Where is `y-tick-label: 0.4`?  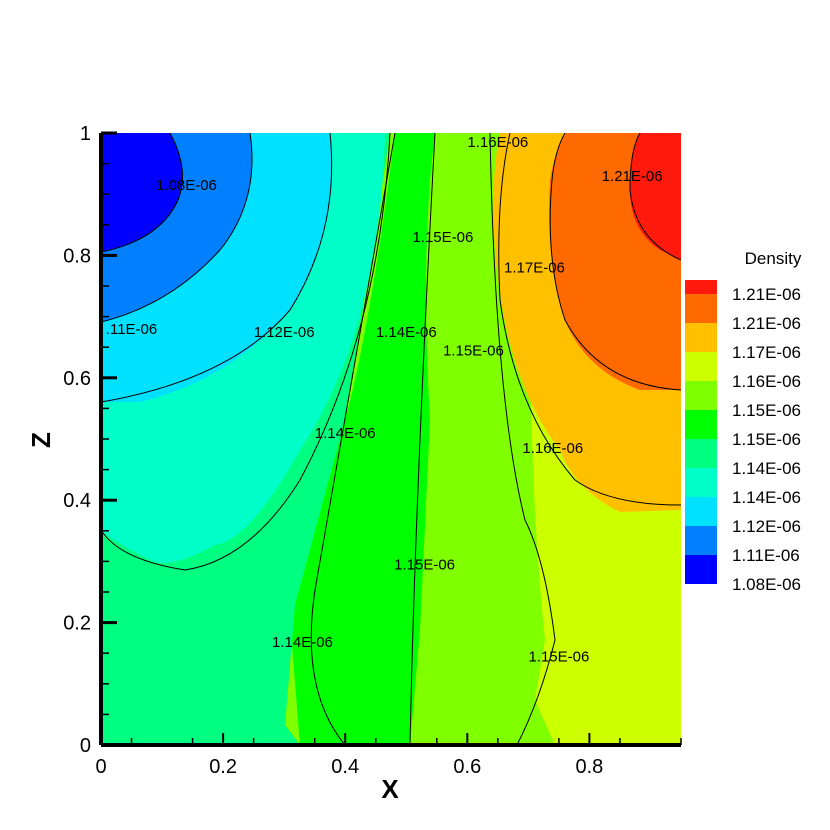
y-tick-label: 0.4 is located at coordinates (77, 501).